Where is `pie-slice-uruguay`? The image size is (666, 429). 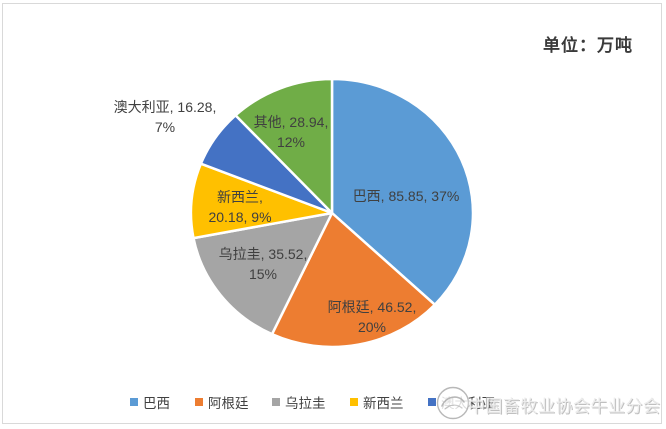 pie-slice-uruguay is located at coordinates (263, 273).